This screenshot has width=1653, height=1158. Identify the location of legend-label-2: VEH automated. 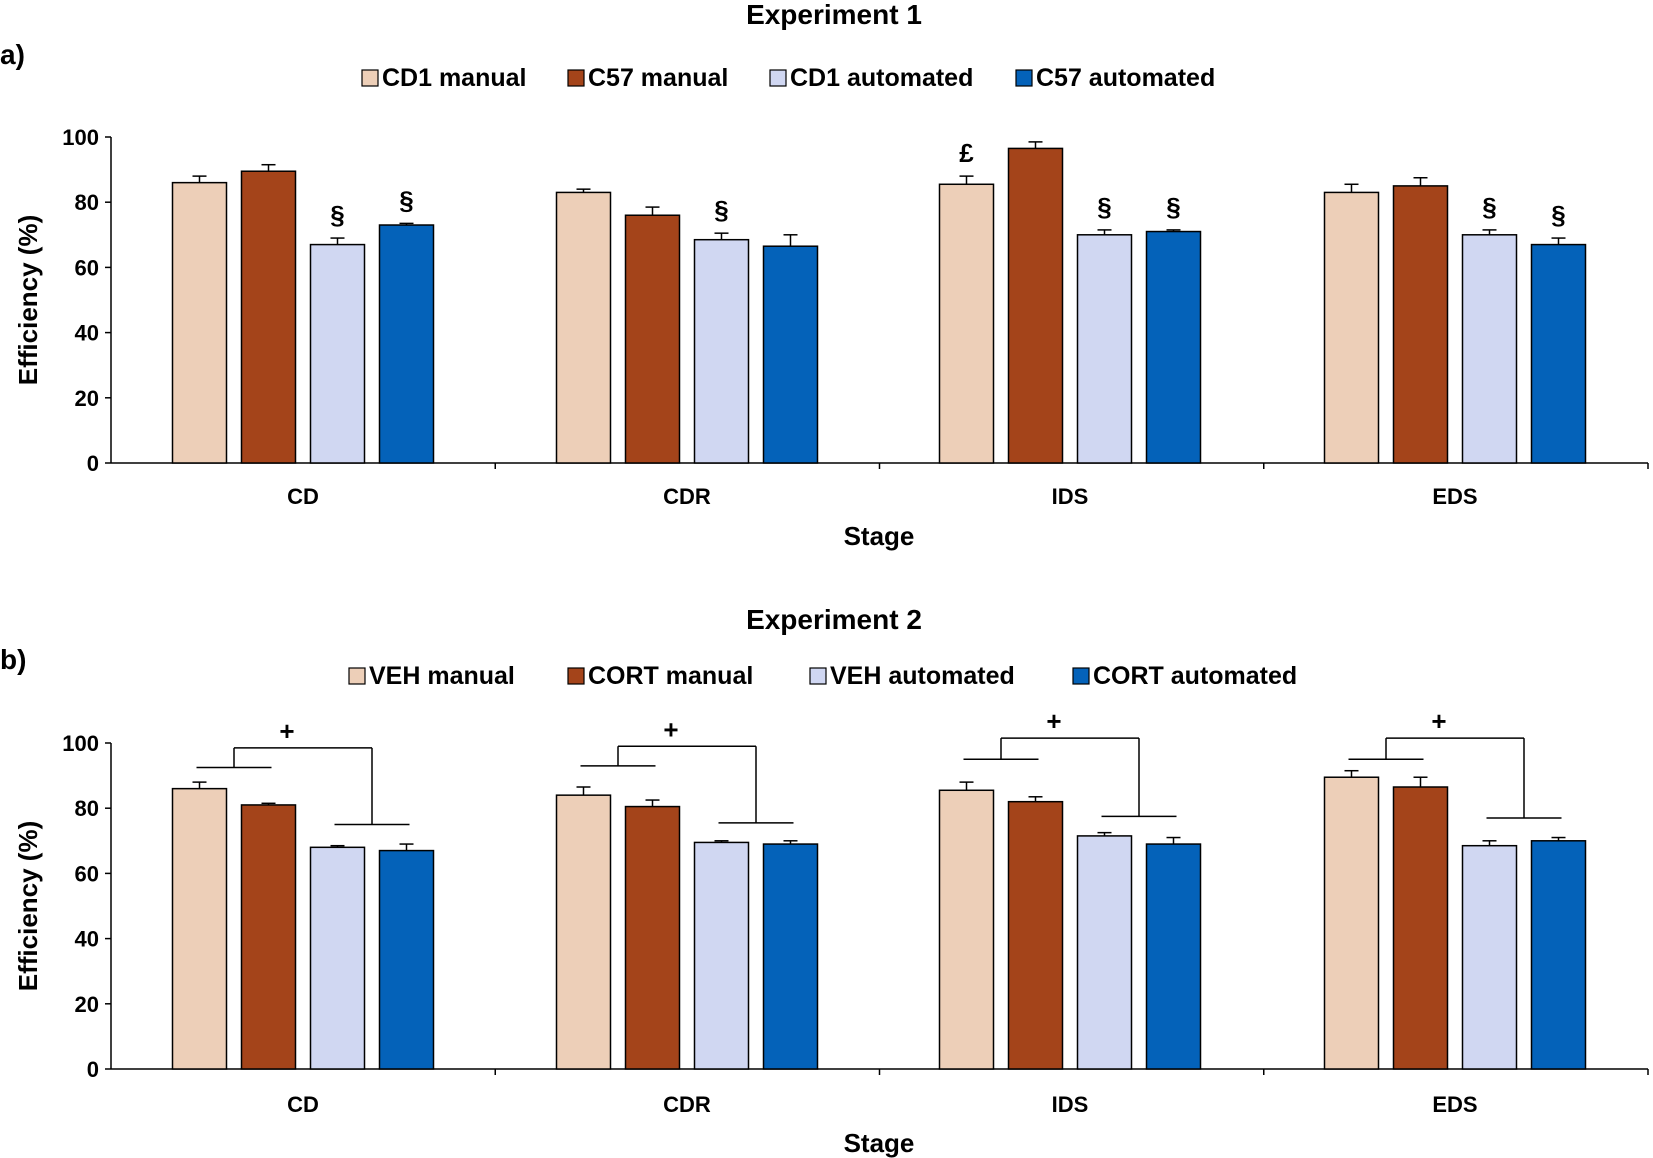
(922, 676).